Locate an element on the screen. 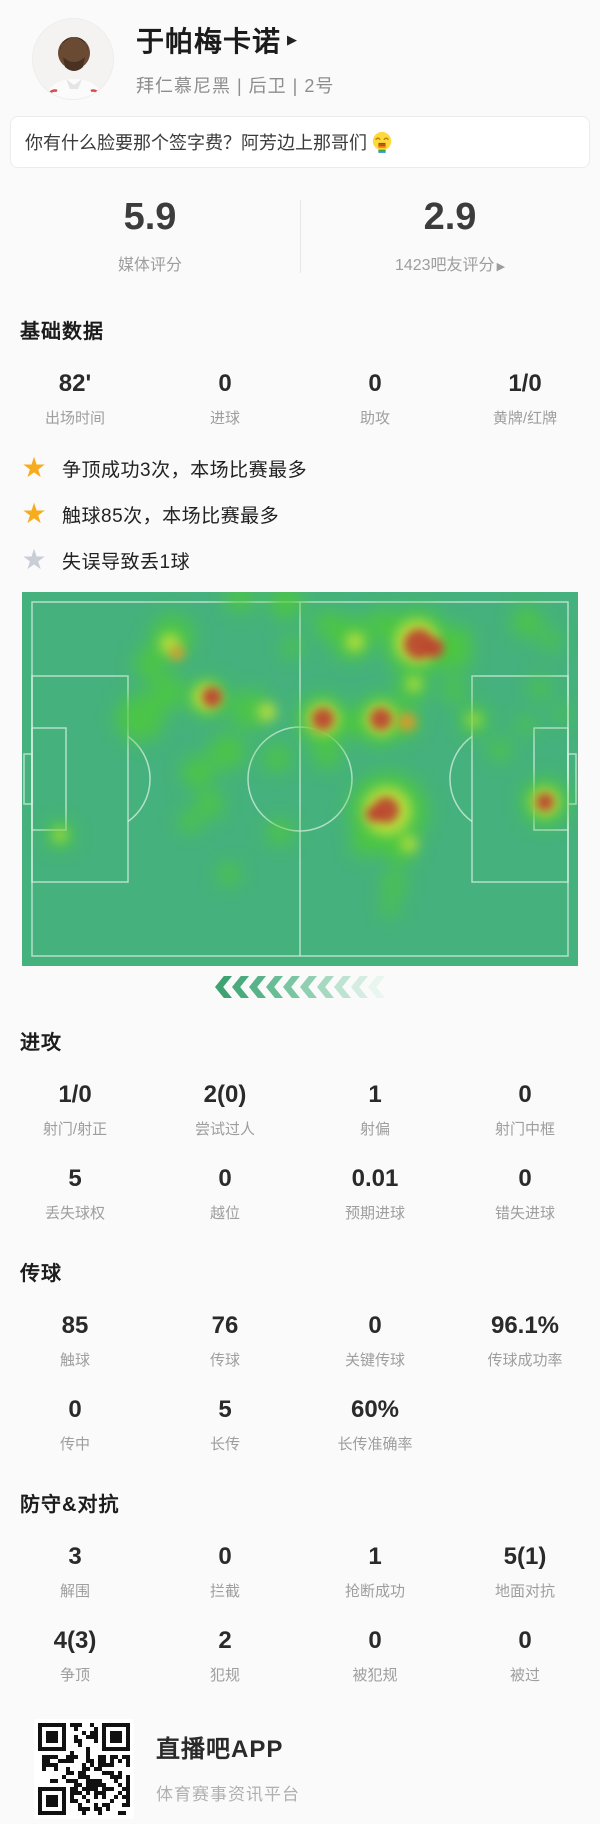  player-name: 于帕梅卡诺 is located at coordinates (209, 41).